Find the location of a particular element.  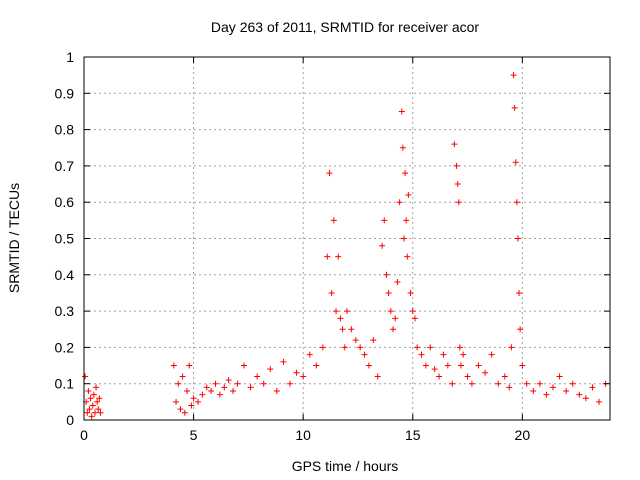

y-tick-label: 0.5 is located at coordinates (65, 239).